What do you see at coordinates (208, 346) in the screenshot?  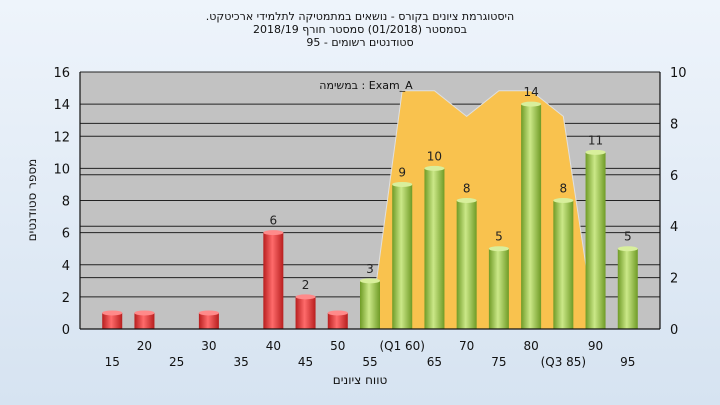 I see `x-tick-label-30: 30` at bounding box center [208, 346].